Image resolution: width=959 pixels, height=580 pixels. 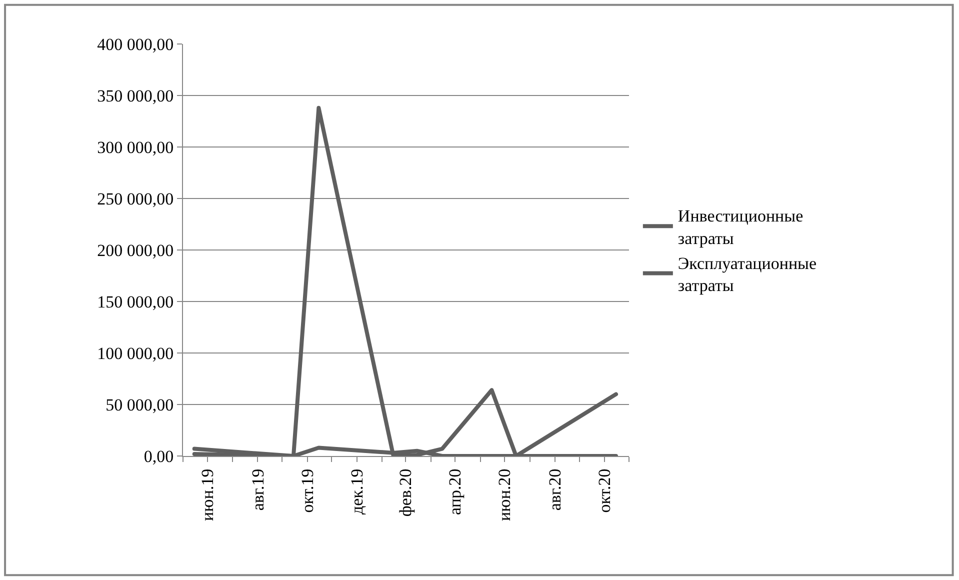 What do you see at coordinates (604, 490) in the screenshot?
I see `x-tick-label: окт.20` at bounding box center [604, 490].